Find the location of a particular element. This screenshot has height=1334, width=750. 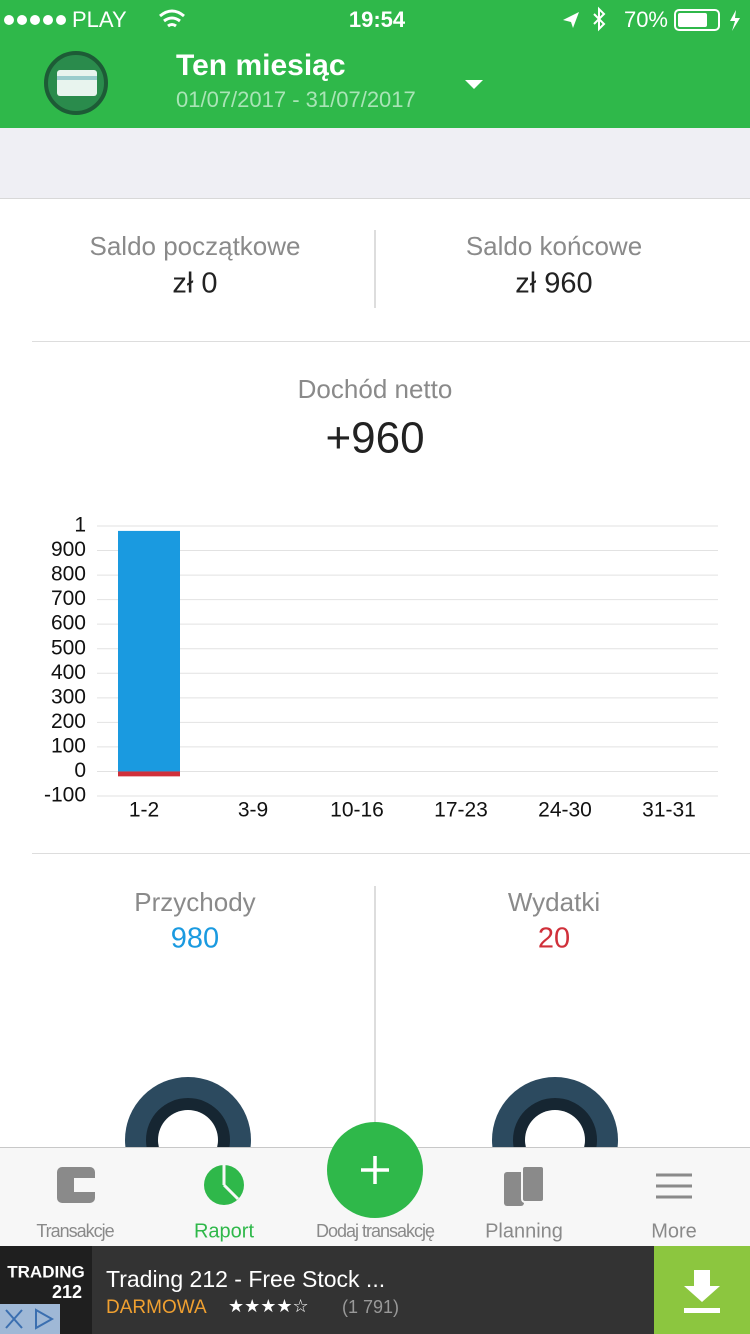

wifi-icon is located at coordinates (172, 18).